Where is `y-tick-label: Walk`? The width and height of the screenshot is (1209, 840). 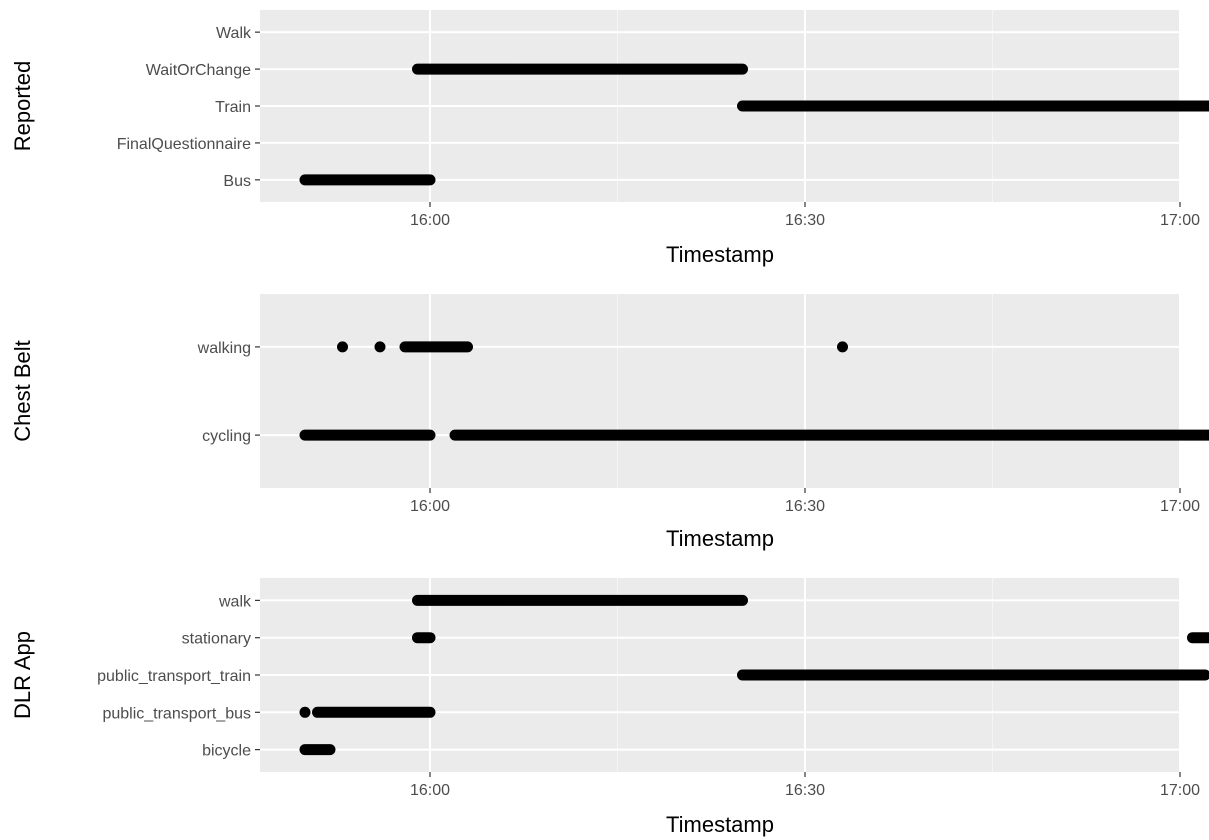
y-tick-label: Walk is located at coordinates (234, 33).